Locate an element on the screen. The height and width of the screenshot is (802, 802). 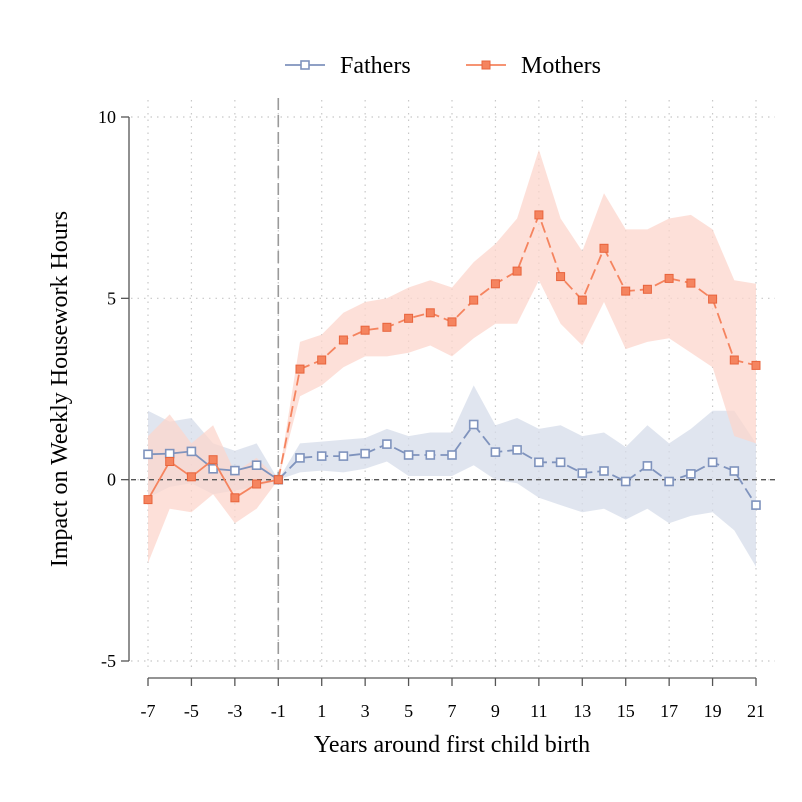
legend-marker-fathers is located at coordinates (305, 65).